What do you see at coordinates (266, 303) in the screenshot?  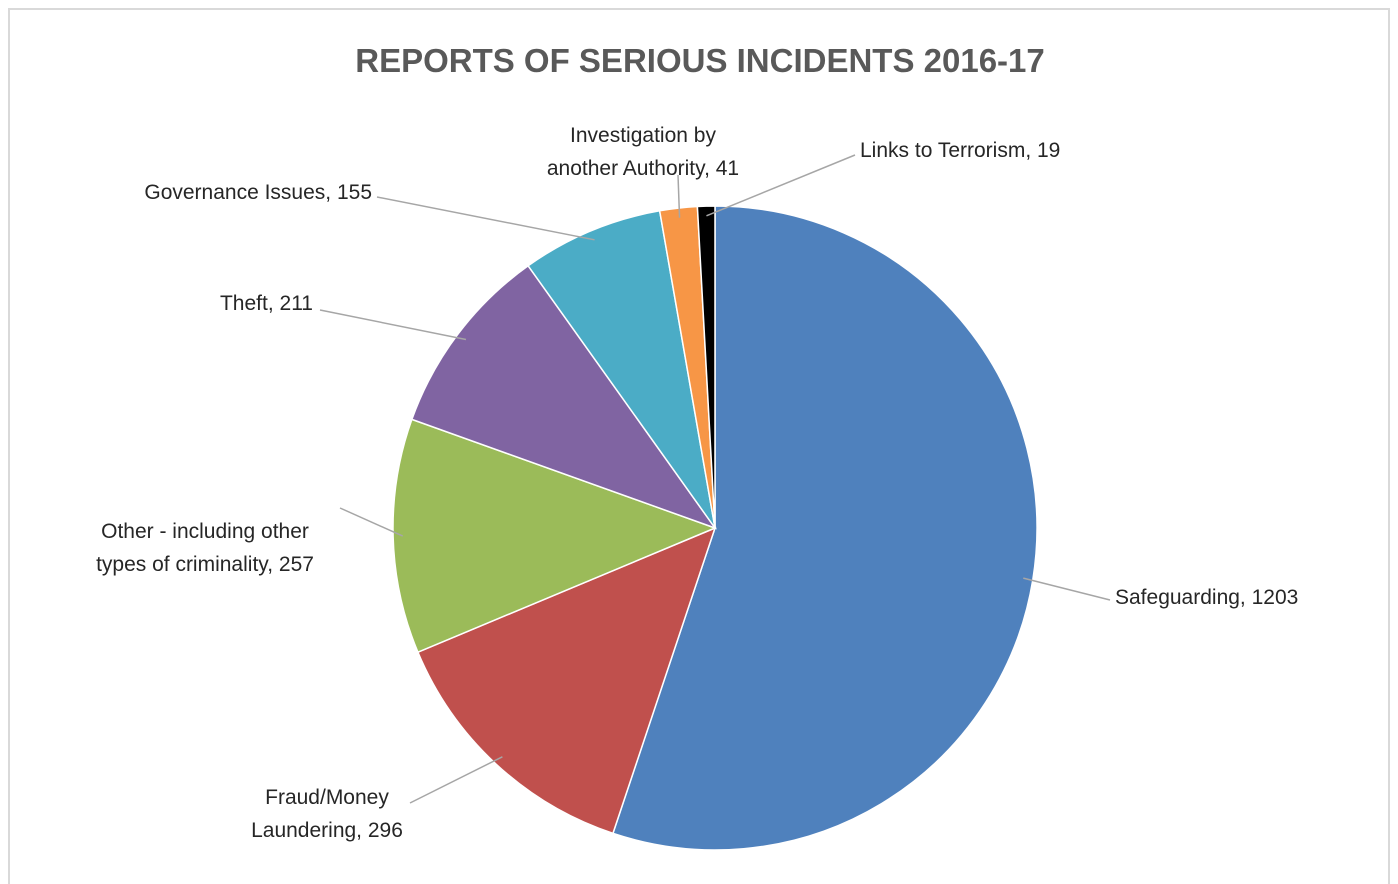 I see `data-label: Theft, 211` at bounding box center [266, 303].